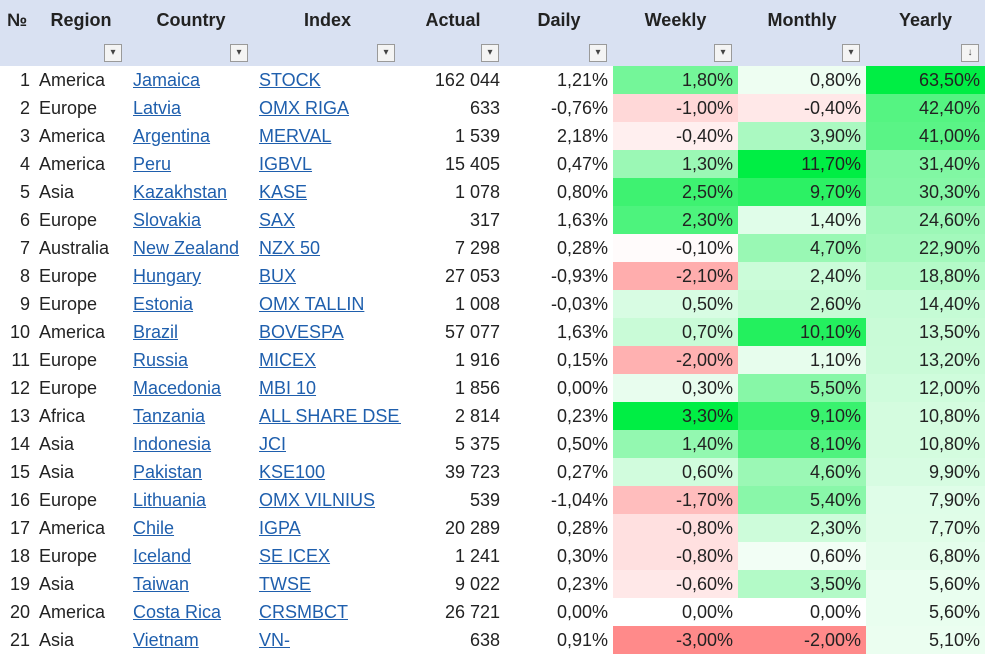 The width and height of the screenshot is (985, 661). I want to click on cell-actual: 15 405, so click(472, 164).